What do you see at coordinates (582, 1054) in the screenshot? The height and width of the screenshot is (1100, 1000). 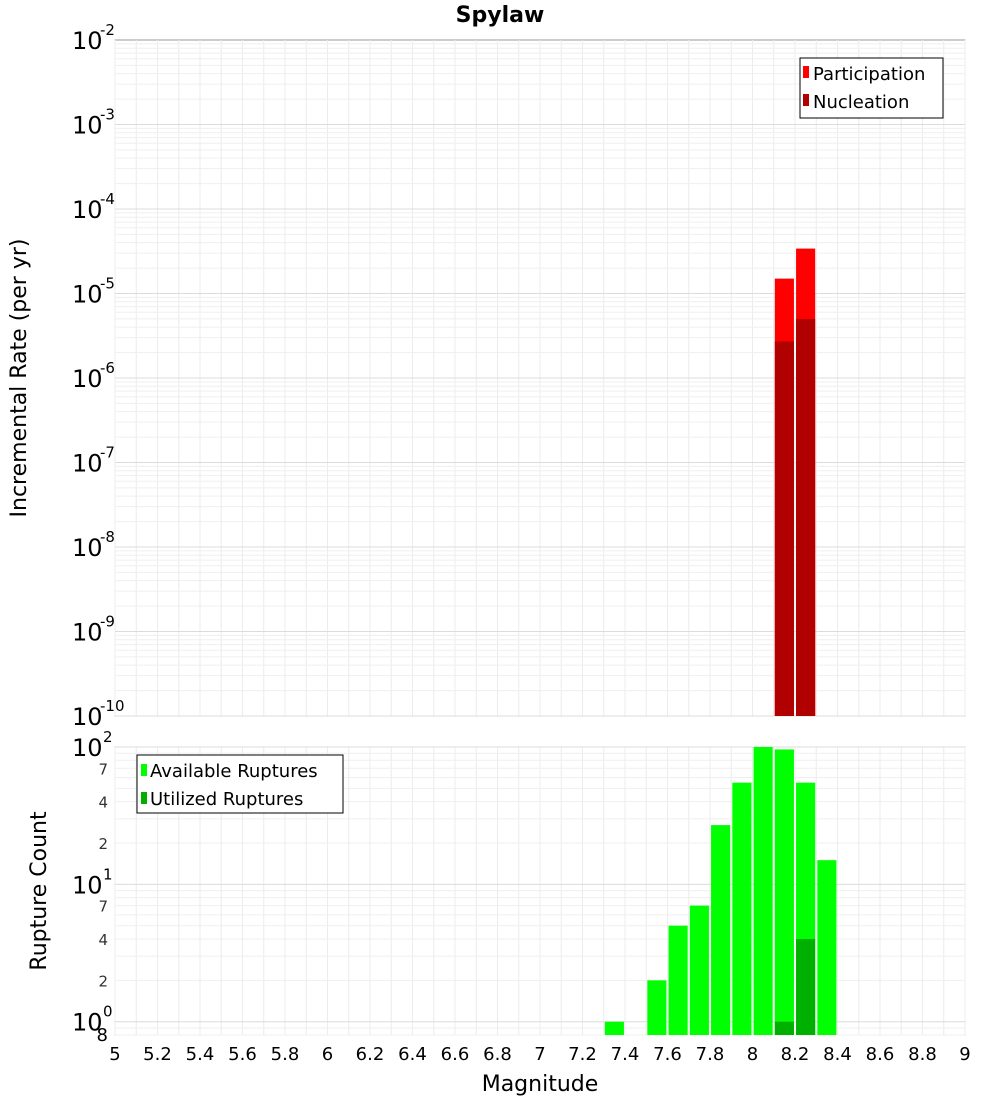 I see `x-tick-label: 7.2` at bounding box center [582, 1054].